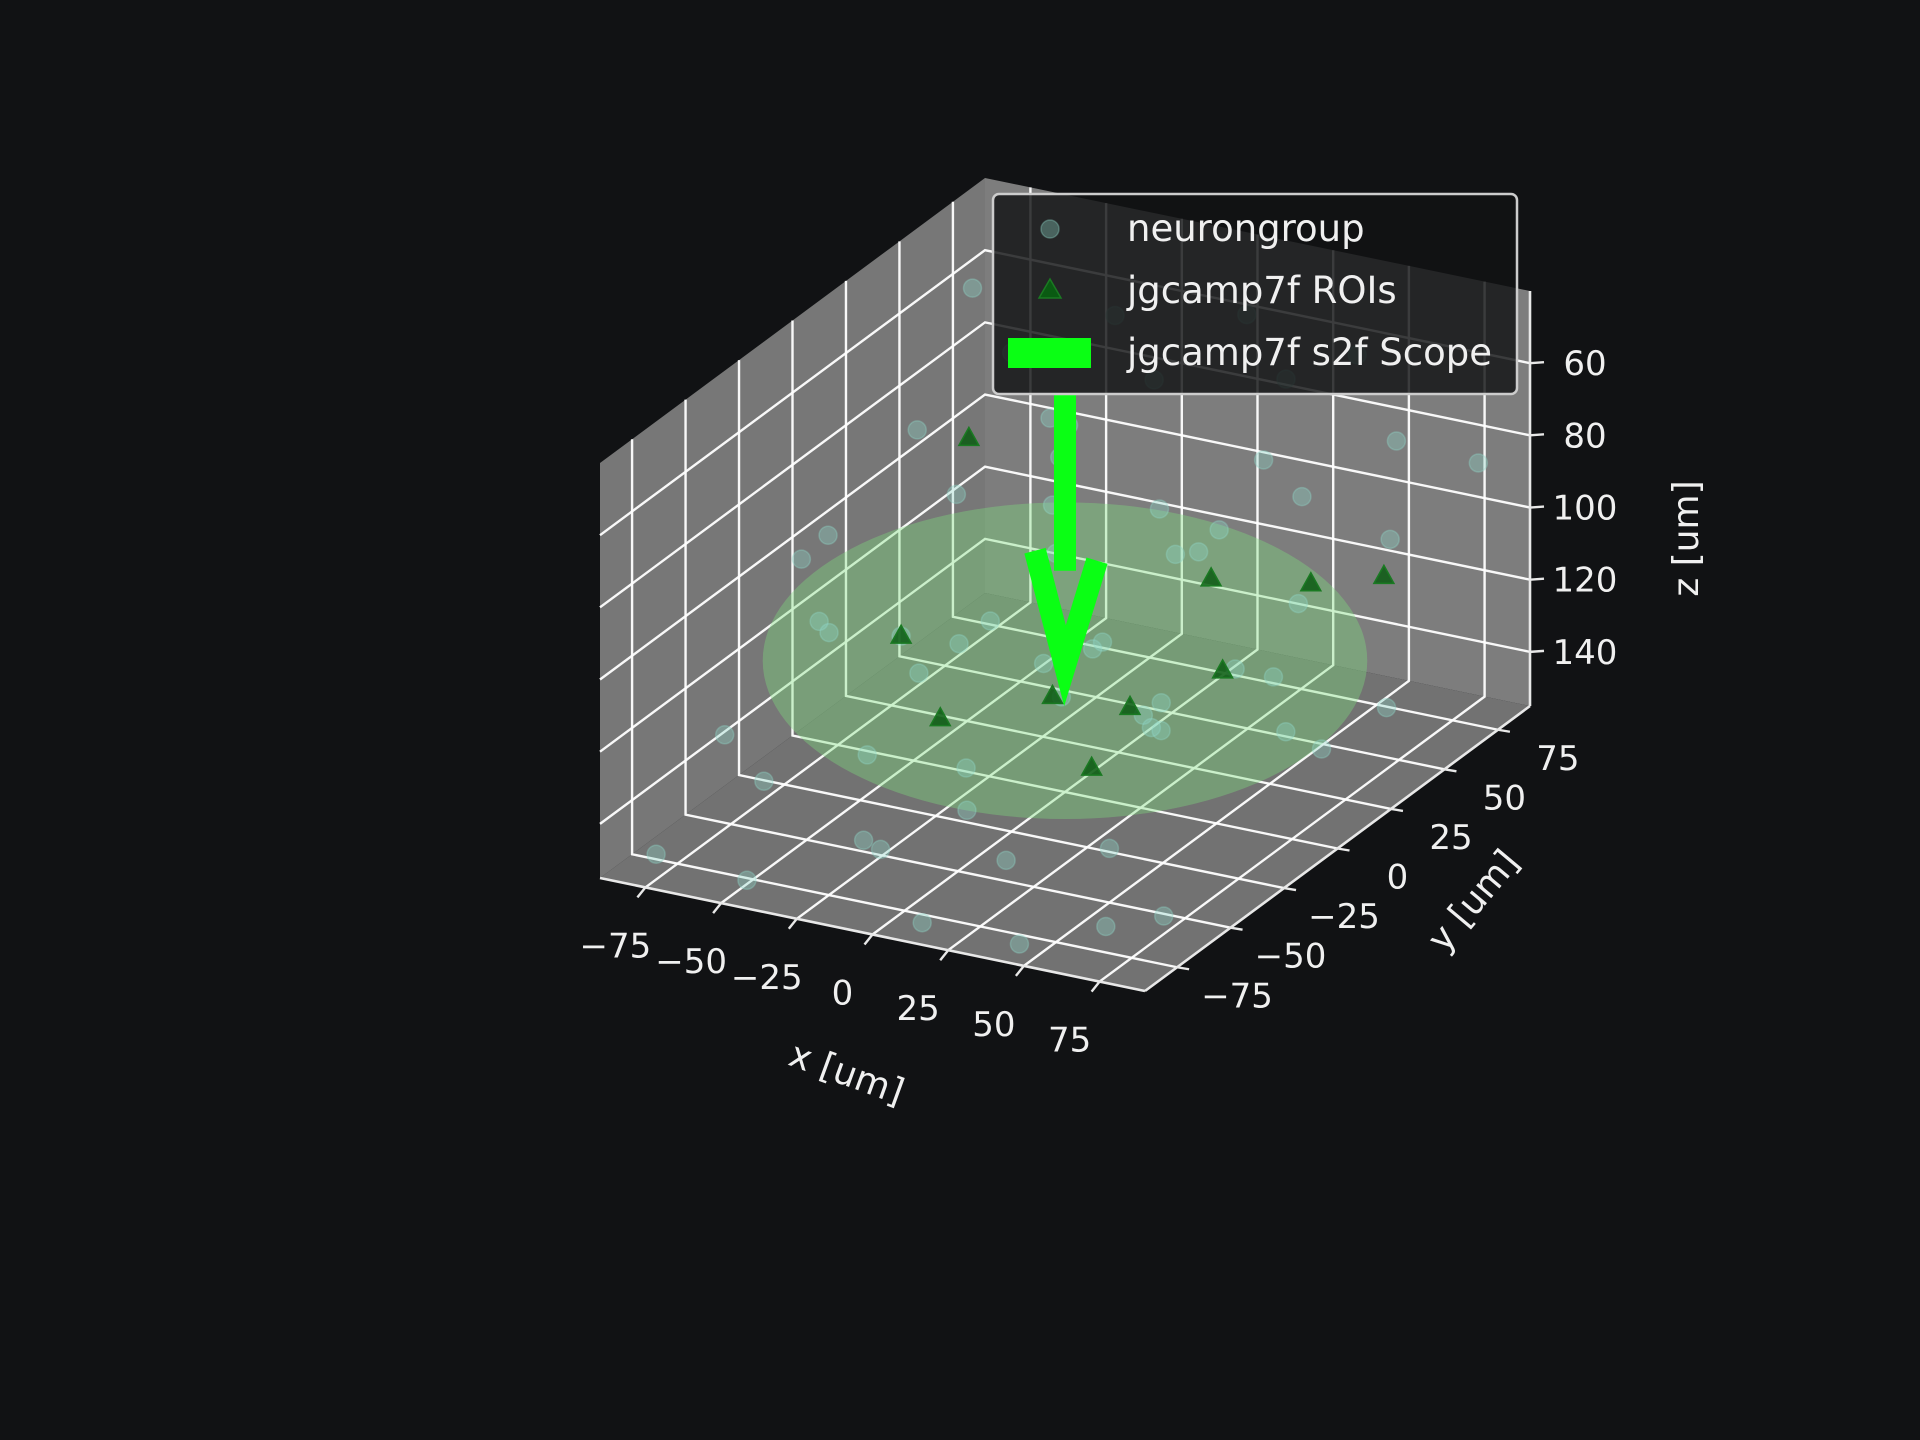 This screenshot has height=1440, width=1920. I want to click on y-tick-label: 25, so click(1450, 838).